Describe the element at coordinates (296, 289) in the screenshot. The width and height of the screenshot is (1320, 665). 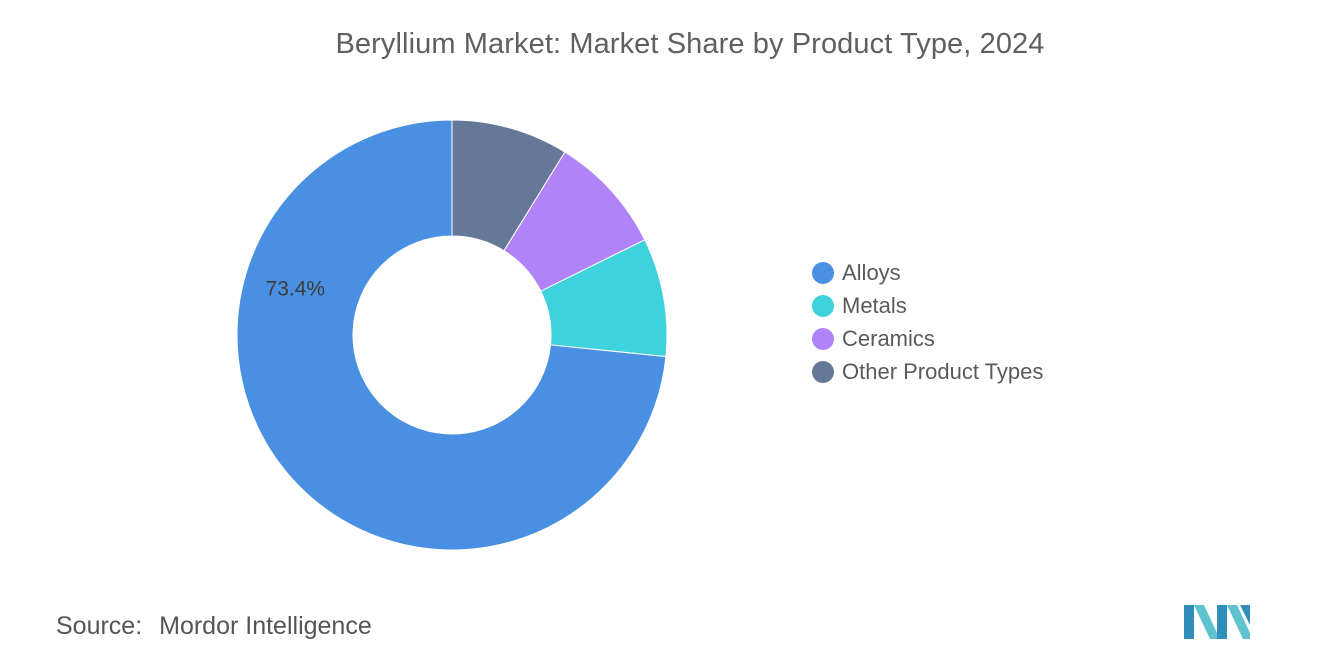
I see `data-label-alloys: 73.4%` at that location.